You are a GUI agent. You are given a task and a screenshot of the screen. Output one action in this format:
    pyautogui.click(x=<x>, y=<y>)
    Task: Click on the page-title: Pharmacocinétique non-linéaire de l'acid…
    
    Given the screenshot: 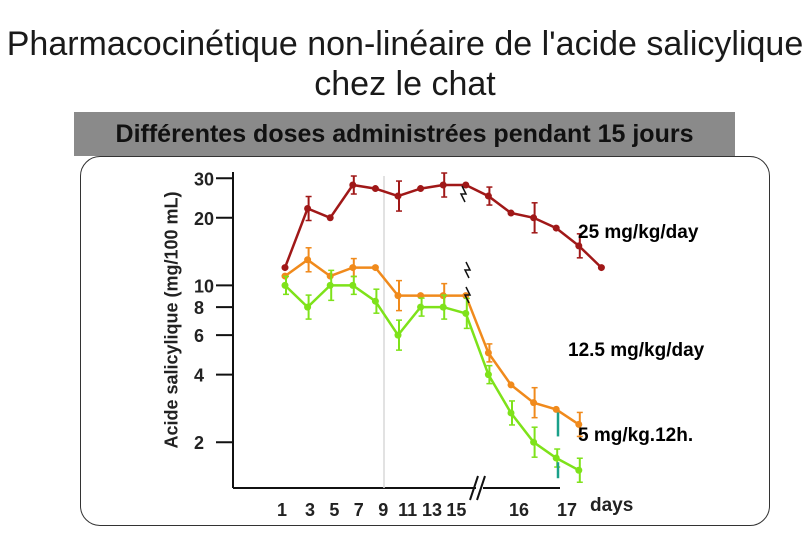 What is the action you would take?
    pyautogui.click(x=405, y=64)
    